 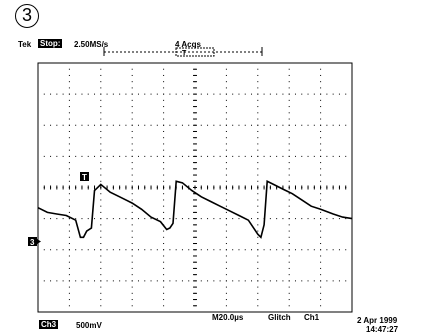 What do you see at coordinates (26, 15) in the screenshot?
I see `figure-number: 3` at bounding box center [26, 15].